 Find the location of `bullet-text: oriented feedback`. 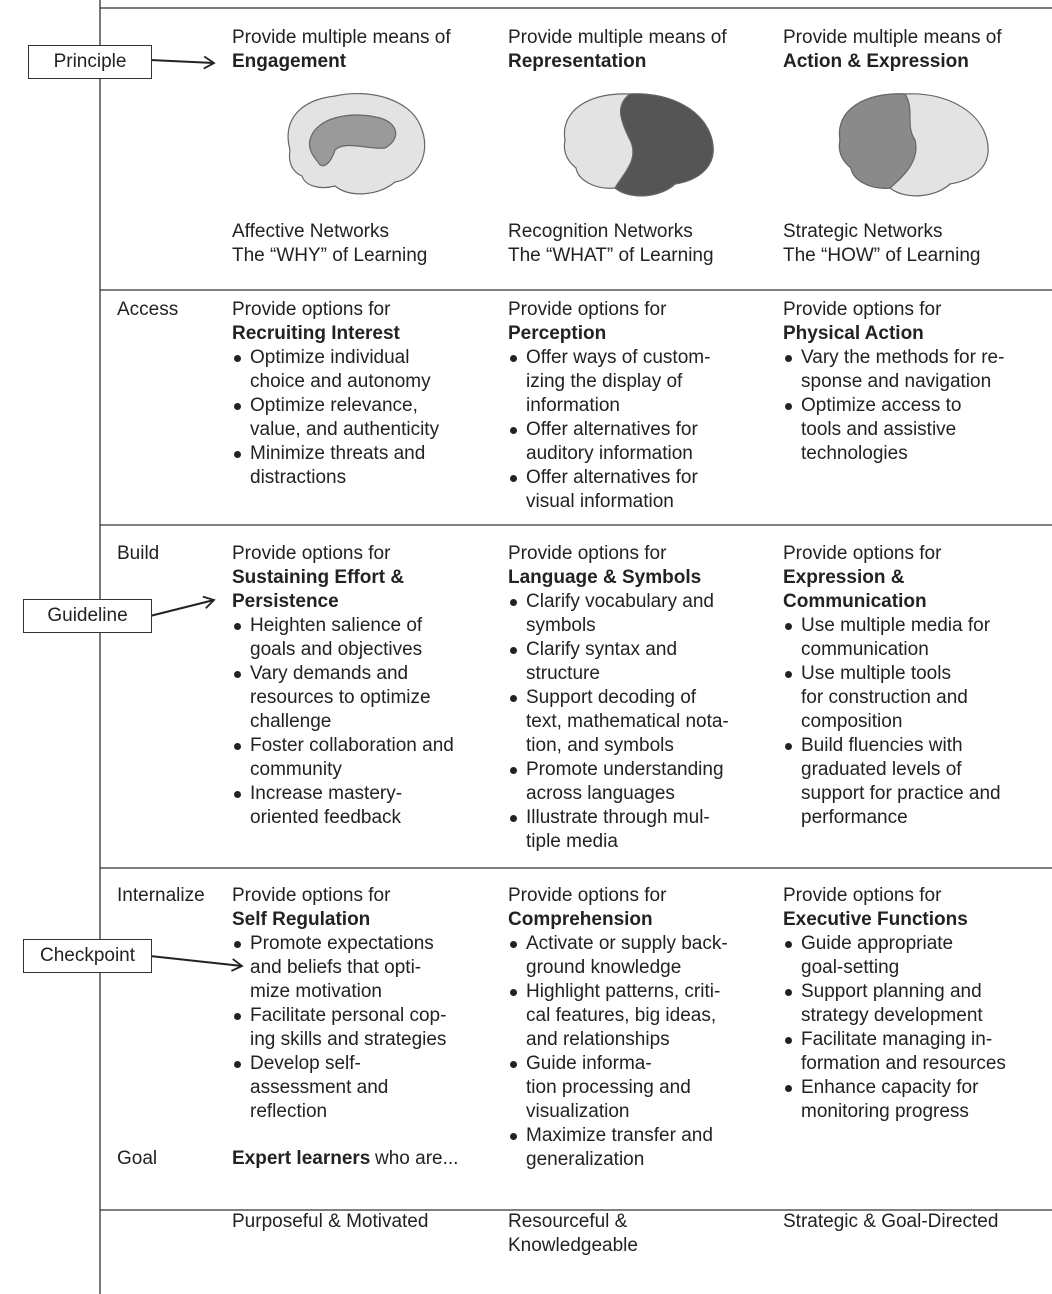

bullet-text: oriented feedback is located at coordinates (326, 817).